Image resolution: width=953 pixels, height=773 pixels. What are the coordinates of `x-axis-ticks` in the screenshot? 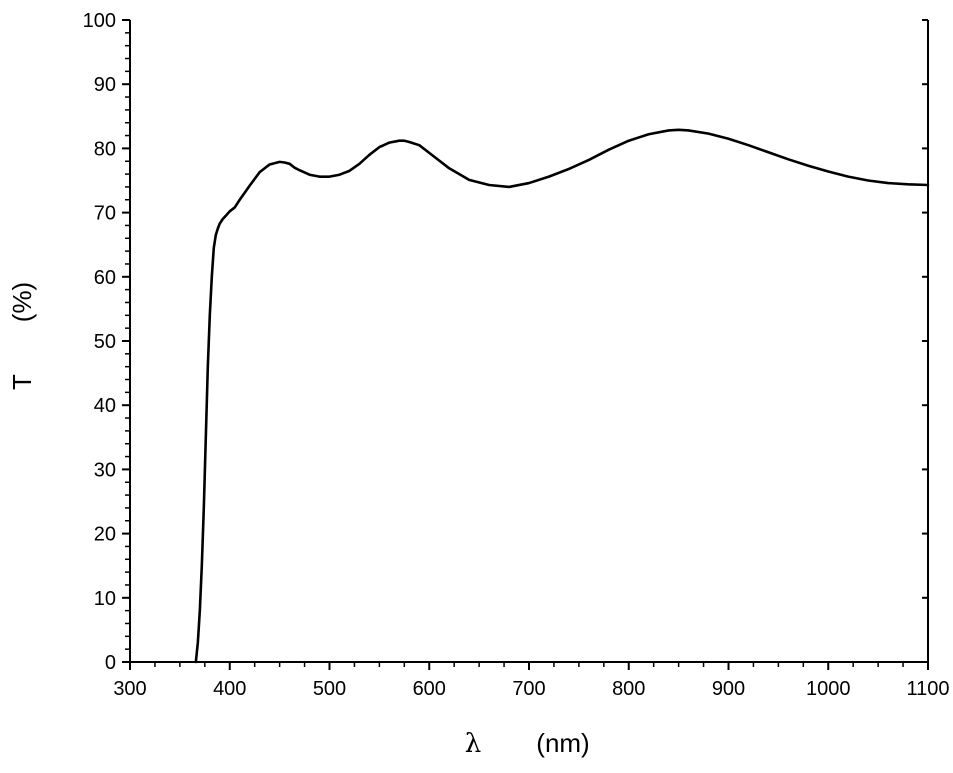 It's located at (529, 666).